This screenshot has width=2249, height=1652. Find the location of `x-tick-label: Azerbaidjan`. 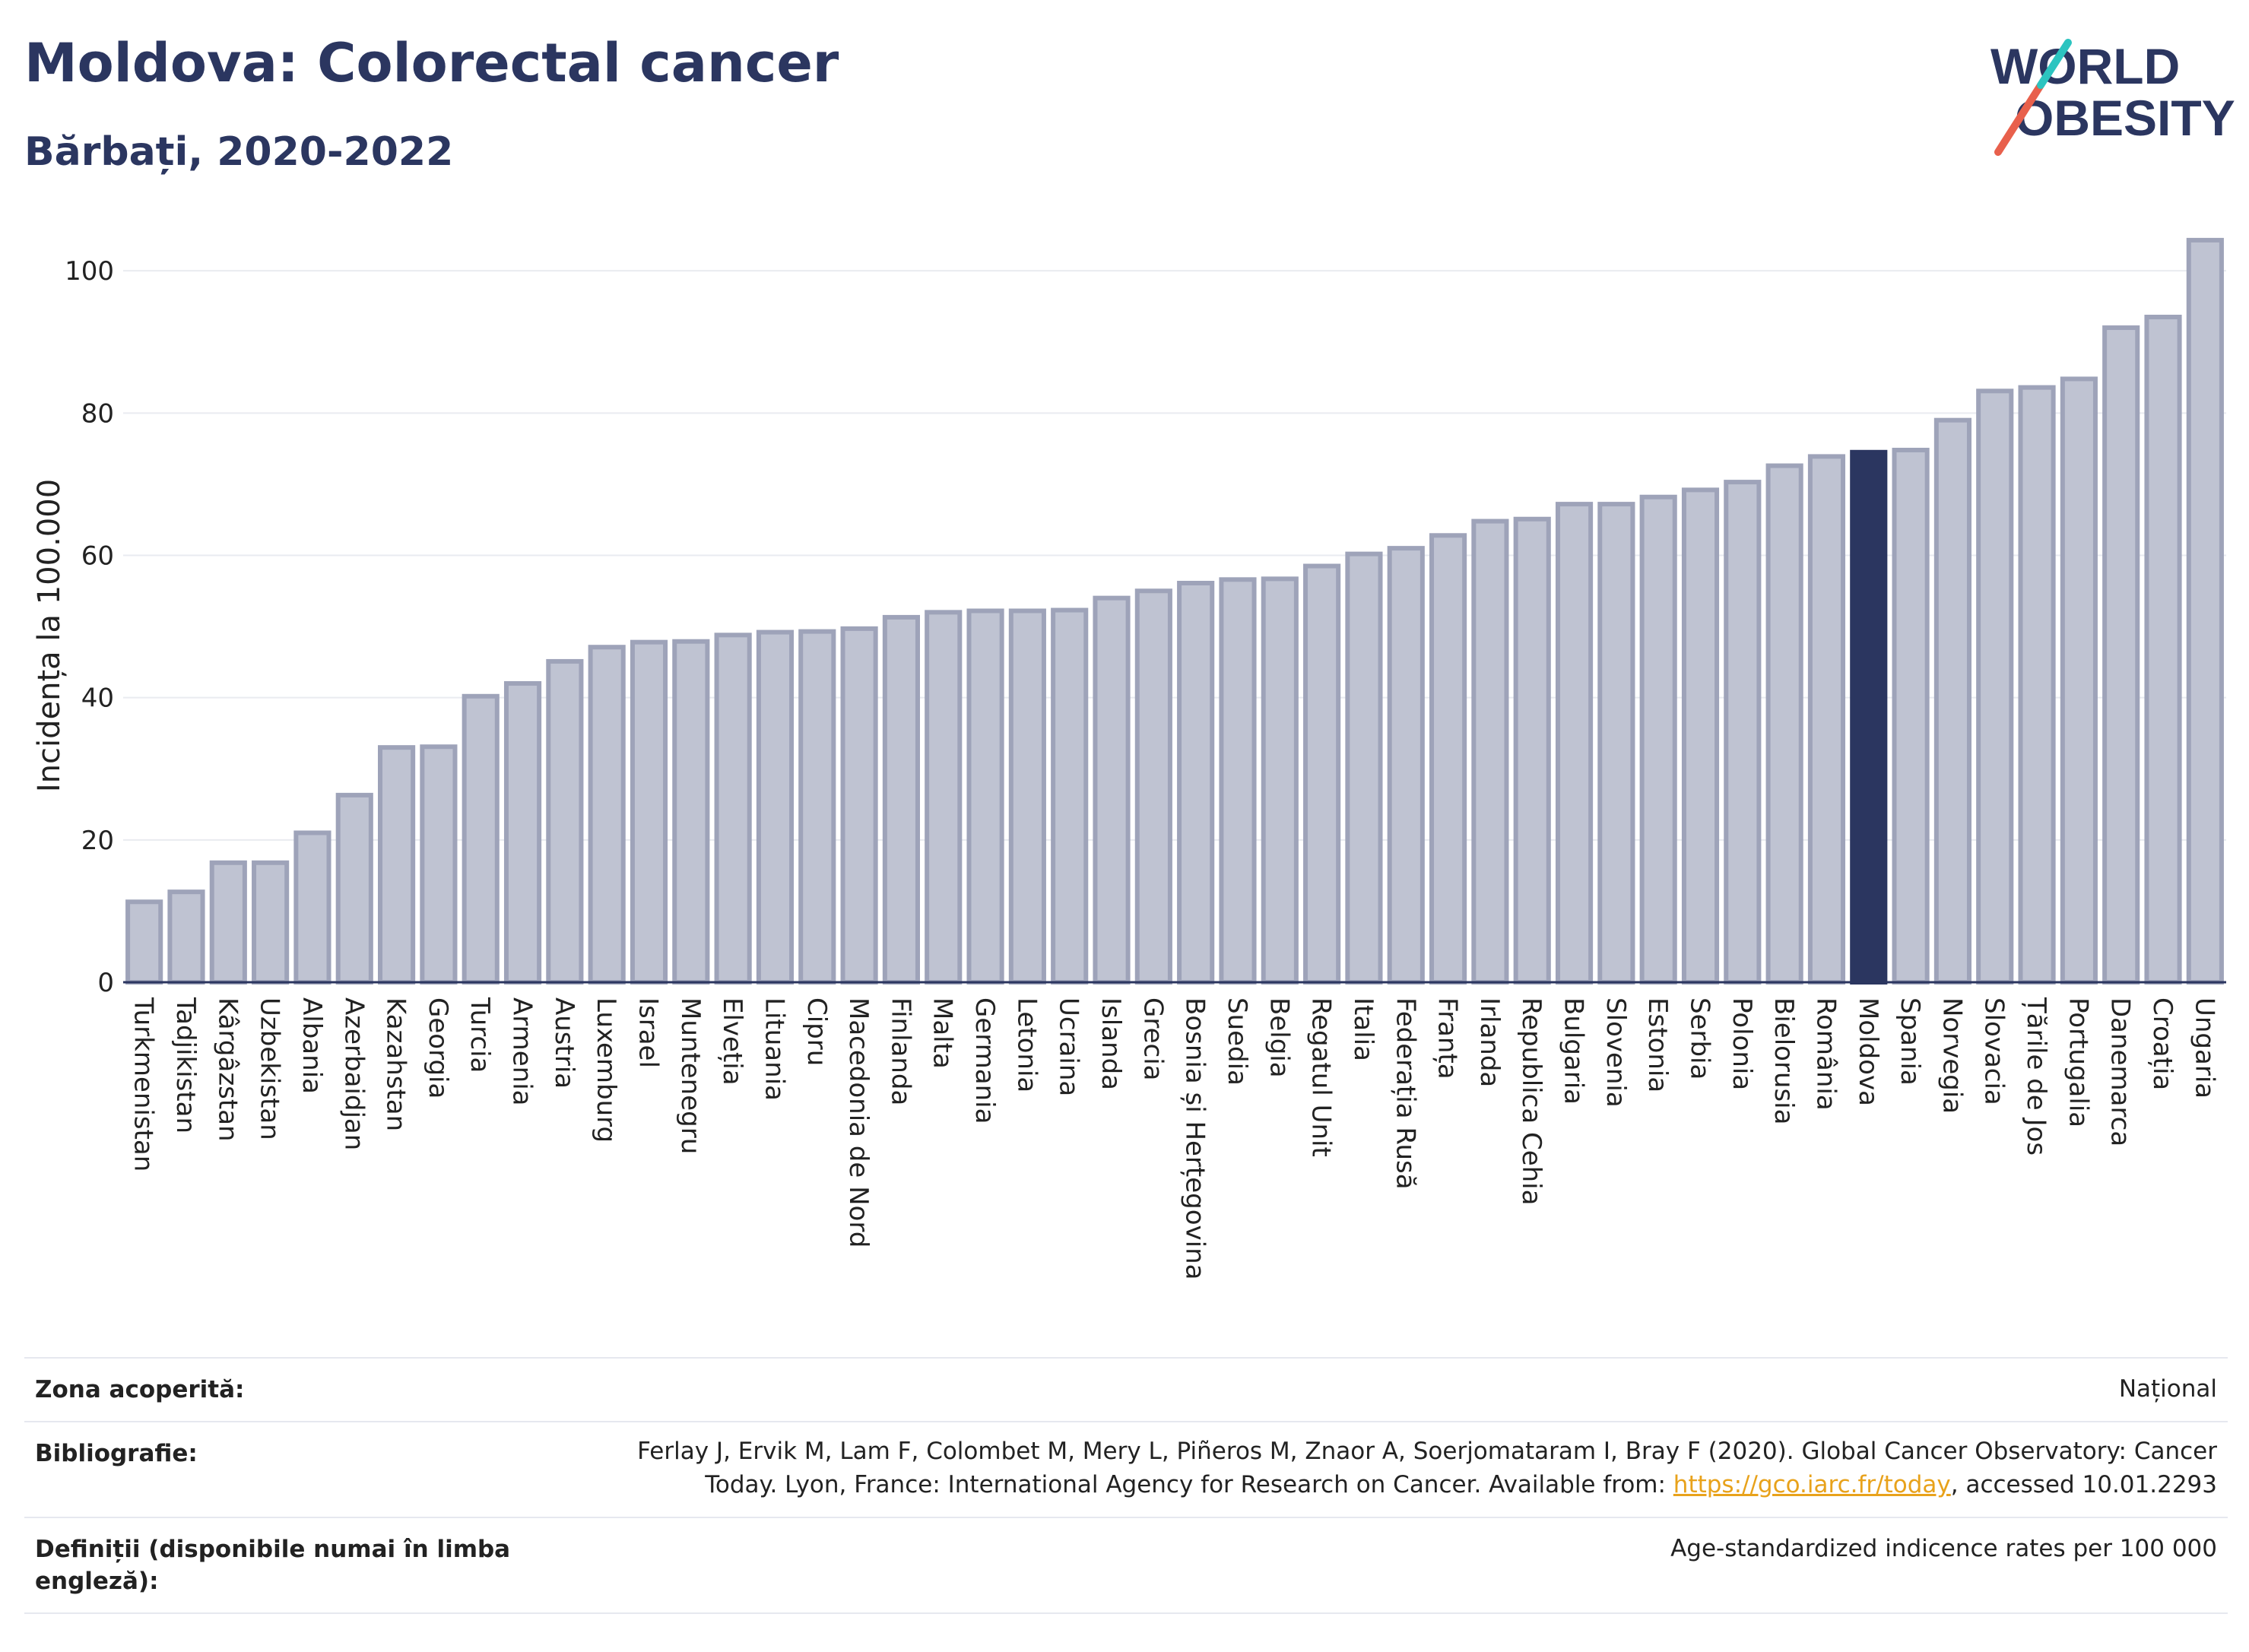

x-tick-label: Azerbaidjan is located at coordinates (353, 1073).